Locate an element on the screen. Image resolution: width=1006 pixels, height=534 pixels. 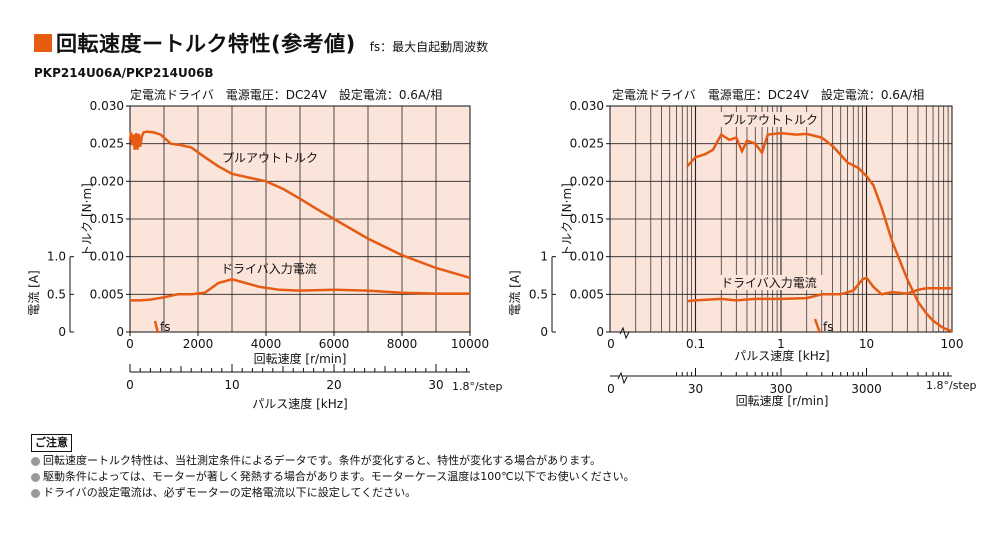
y2-tick-label: 1.0 is located at coordinates (56, 257).